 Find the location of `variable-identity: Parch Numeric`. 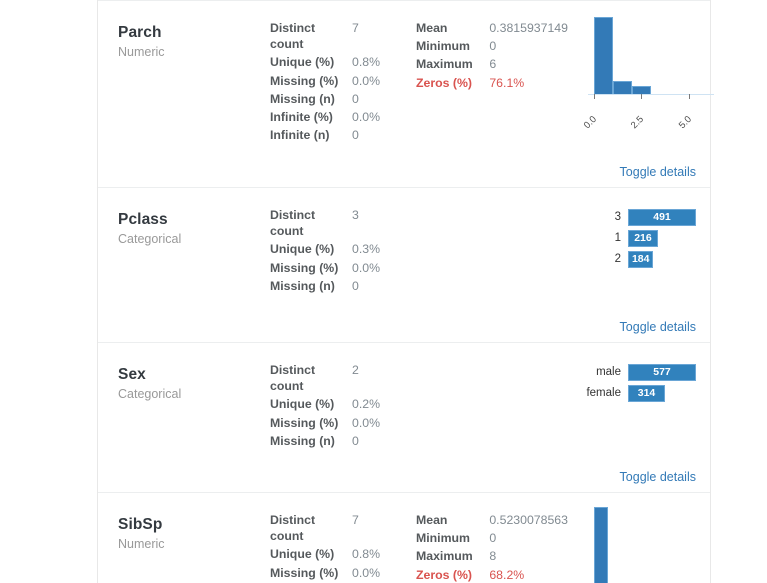

variable-identity: Parch Numeric is located at coordinates (184, 36).